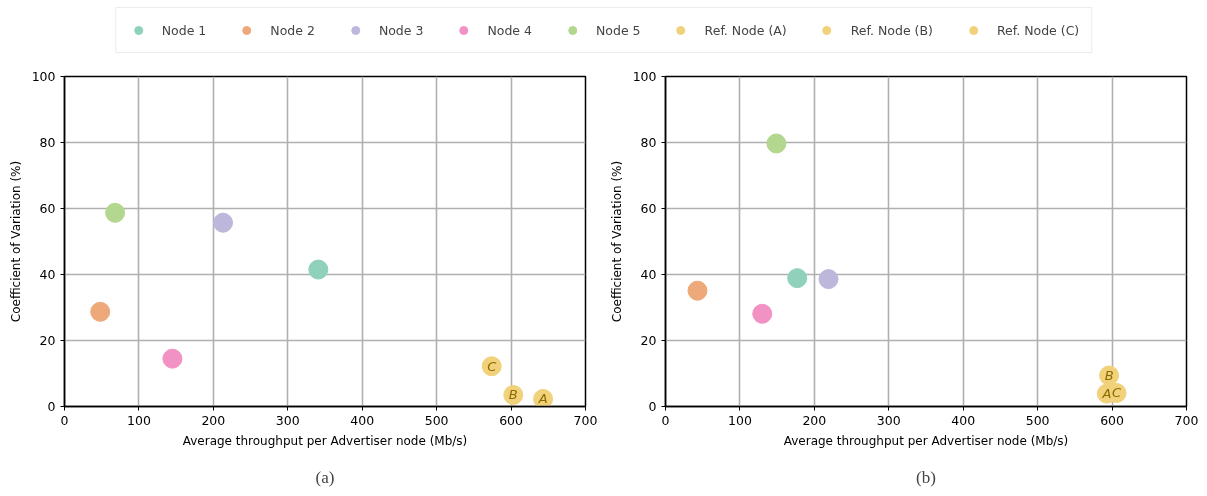 The width and height of the screenshot is (1207, 496). I want to click on legend-label: Node 4, so click(509, 30).